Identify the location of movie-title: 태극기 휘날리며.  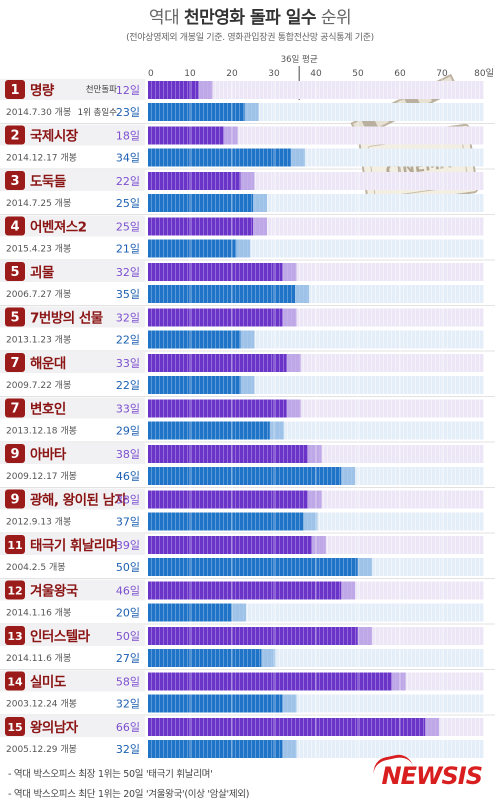
(74, 545).